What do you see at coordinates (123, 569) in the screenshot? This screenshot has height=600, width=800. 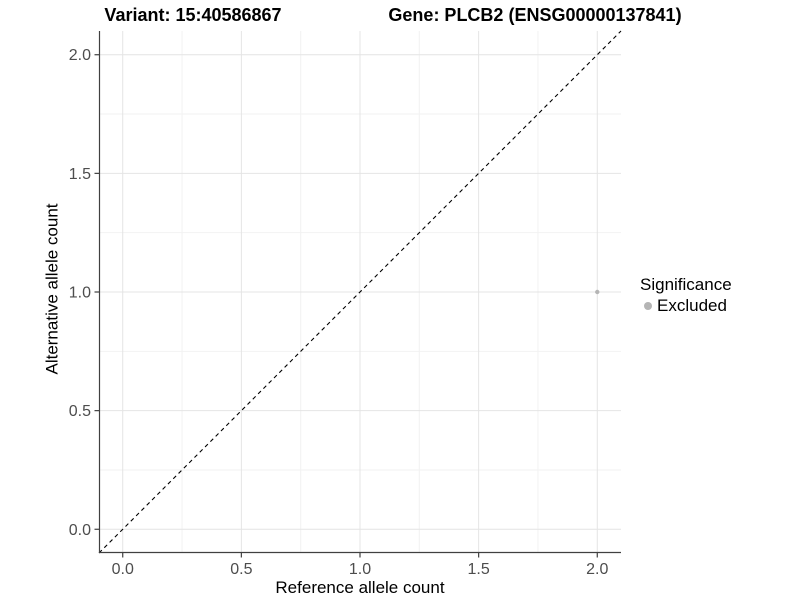 I see `x-tick-label: 0.0` at bounding box center [123, 569].